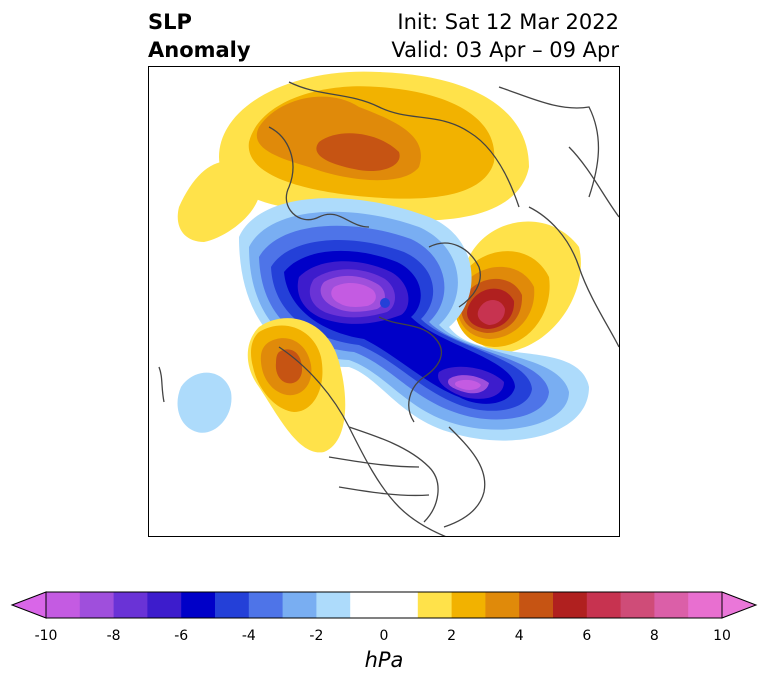 The image size is (768, 686). What do you see at coordinates (316, 636) in the screenshot?
I see `colorbar-tick-label: -2` at bounding box center [316, 636].